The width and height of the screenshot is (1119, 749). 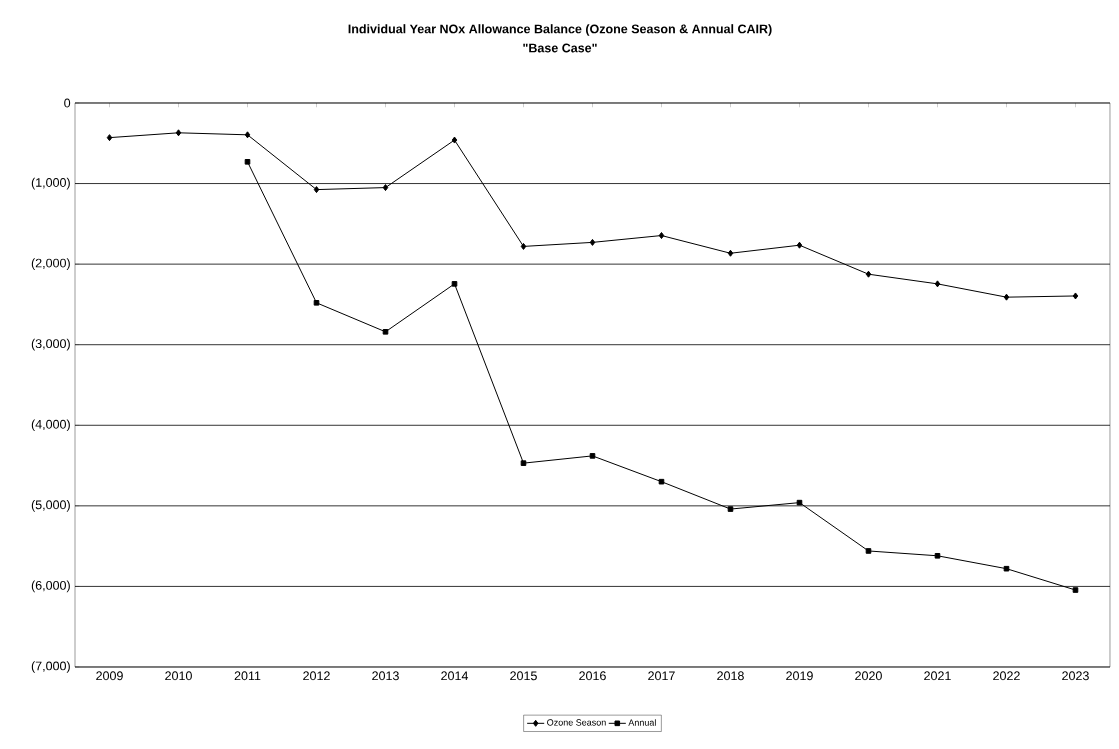 What do you see at coordinates (385, 676) in the screenshot?
I see `x-tick-label: 2013` at bounding box center [385, 676].